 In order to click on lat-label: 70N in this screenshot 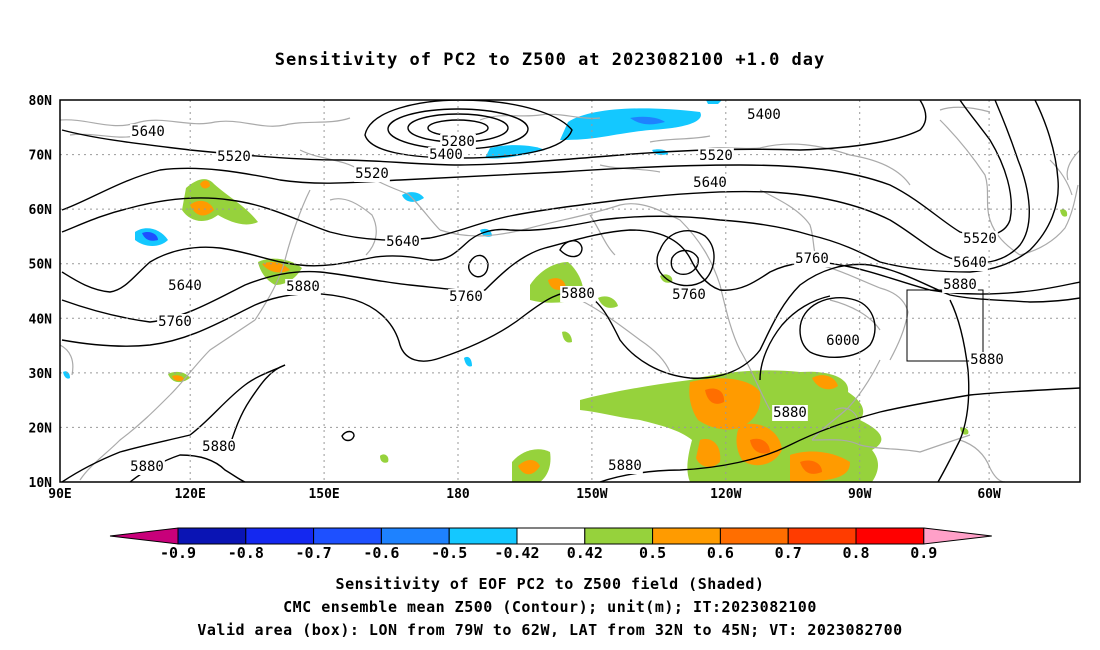, I will do `click(41, 156)`.